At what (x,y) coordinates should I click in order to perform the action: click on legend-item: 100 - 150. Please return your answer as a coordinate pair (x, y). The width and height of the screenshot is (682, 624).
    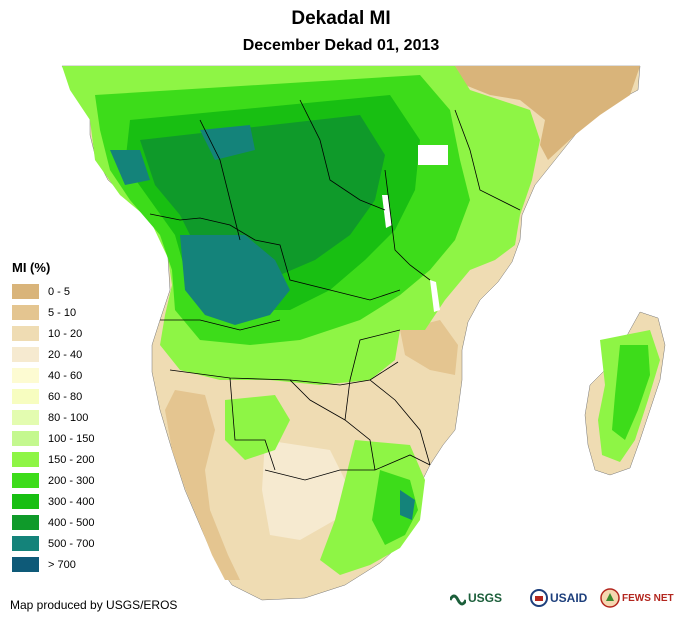
    Looking at the image, I should click on (53, 438).